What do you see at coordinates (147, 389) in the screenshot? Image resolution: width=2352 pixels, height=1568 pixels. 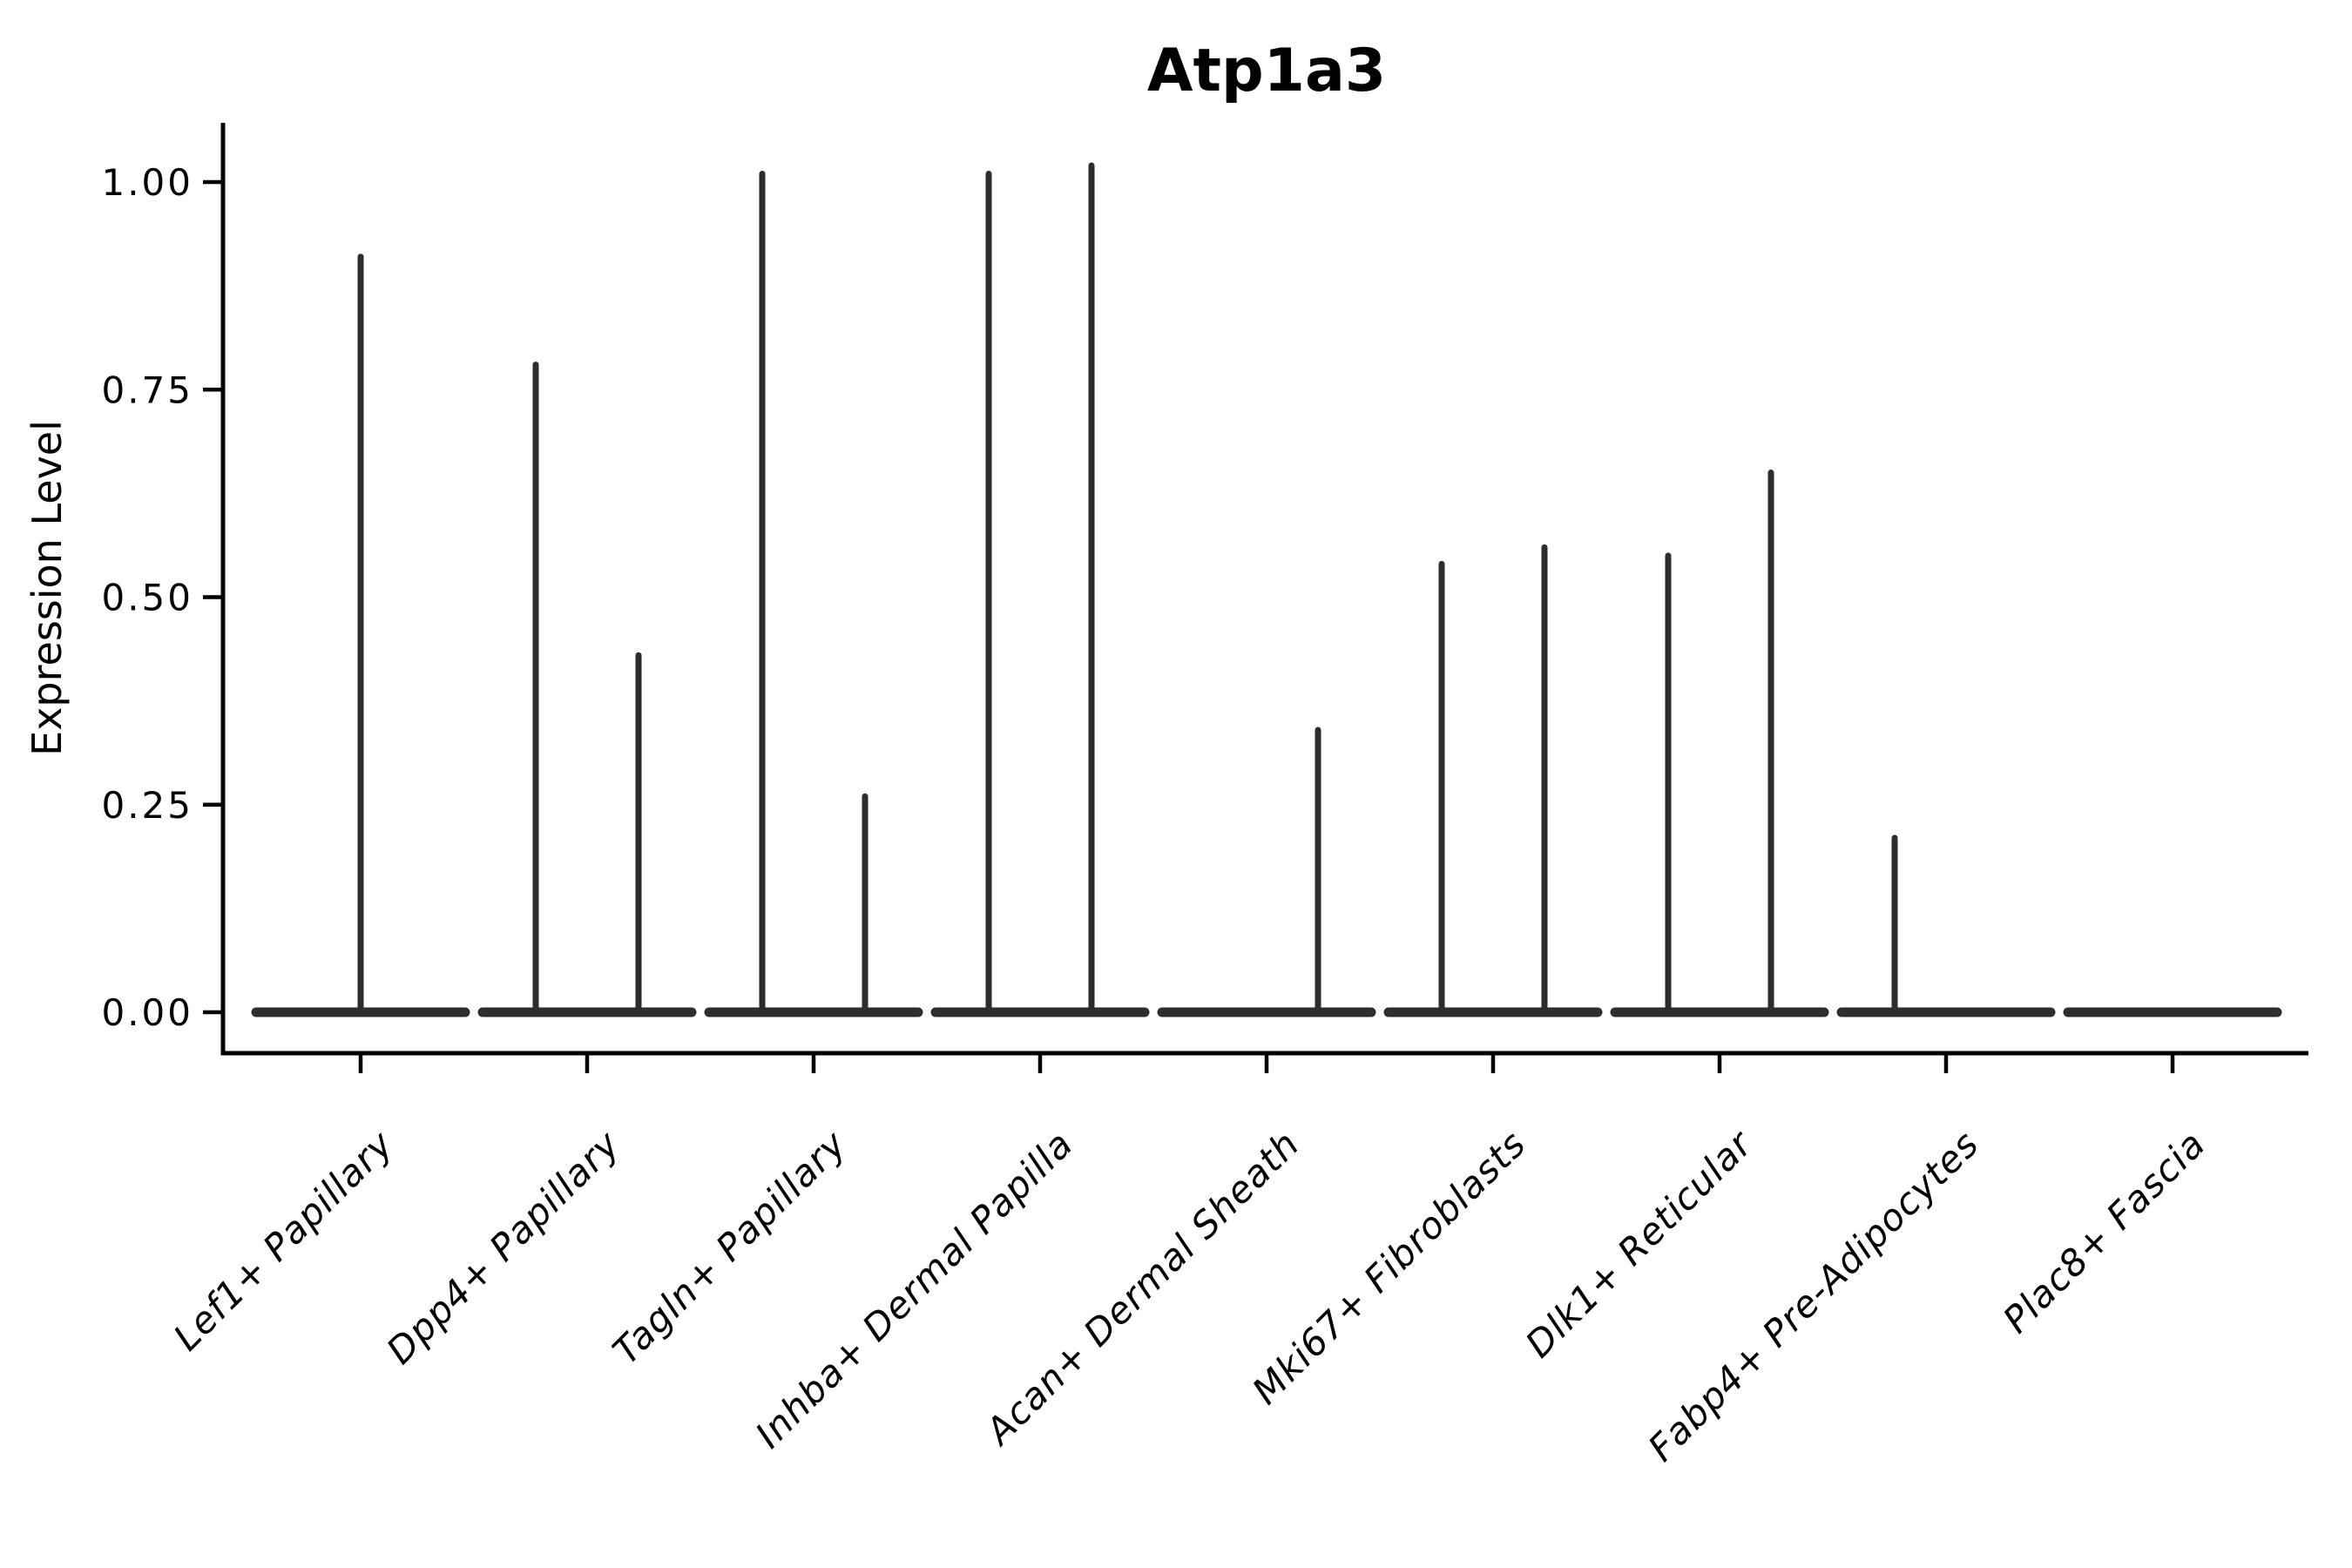 I see `y-tick-label: 0.75` at bounding box center [147, 389].